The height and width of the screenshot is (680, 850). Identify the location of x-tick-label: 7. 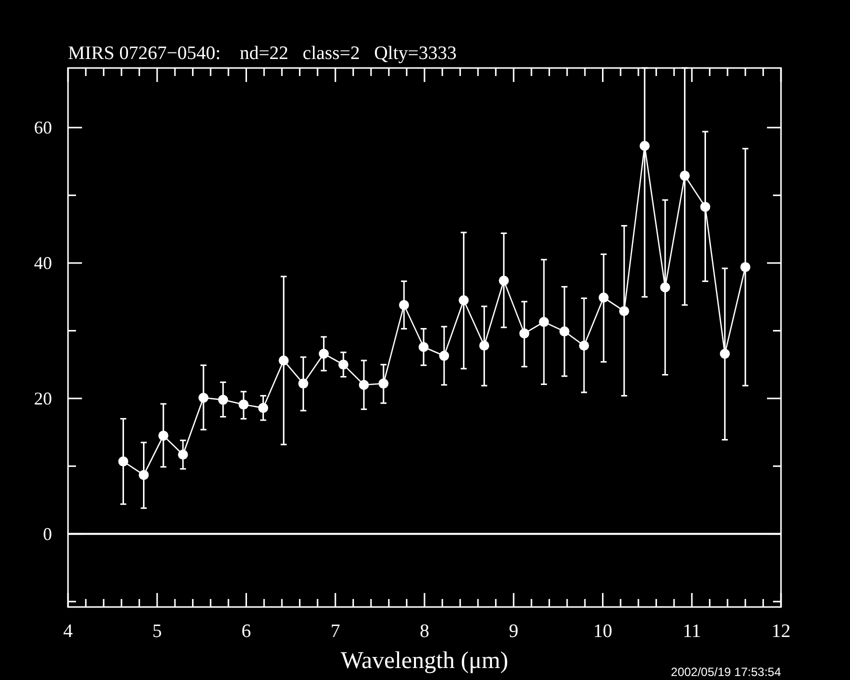
(335, 631).